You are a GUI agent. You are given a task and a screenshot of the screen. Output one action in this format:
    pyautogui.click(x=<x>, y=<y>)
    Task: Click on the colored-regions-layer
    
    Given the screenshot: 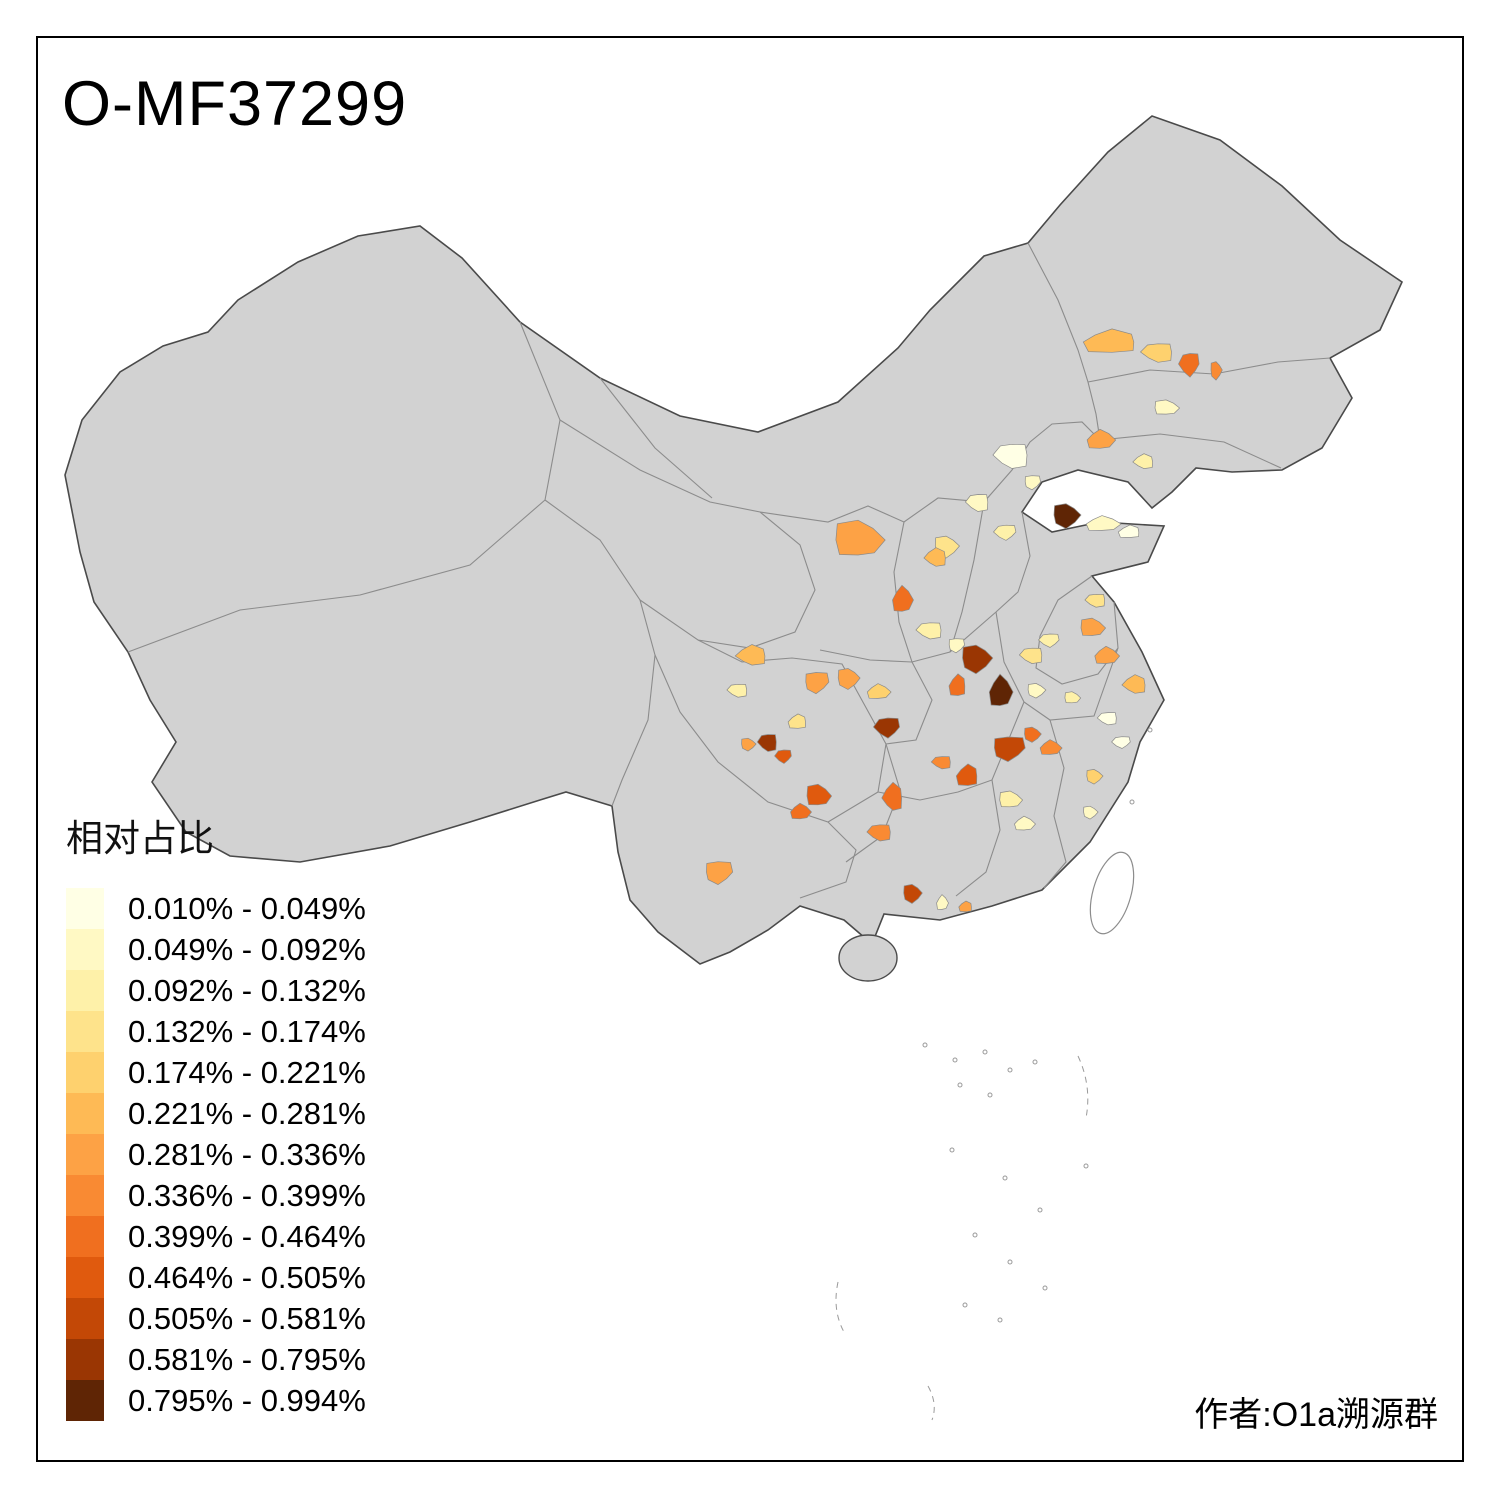 What is the action you would take?
    pyautogui.click(x=964, y=620)
    